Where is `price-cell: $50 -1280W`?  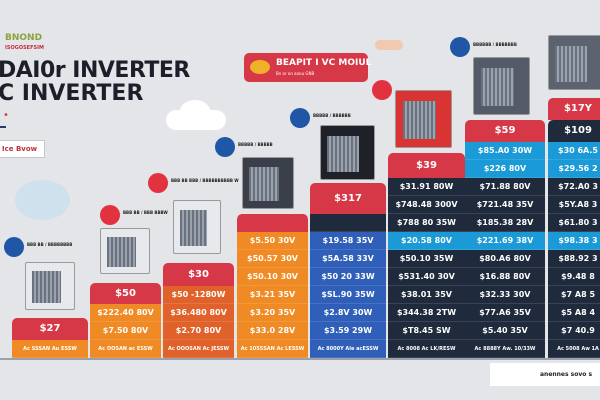
price-cell: $50 -1280W is located at coordinates (198, 295).